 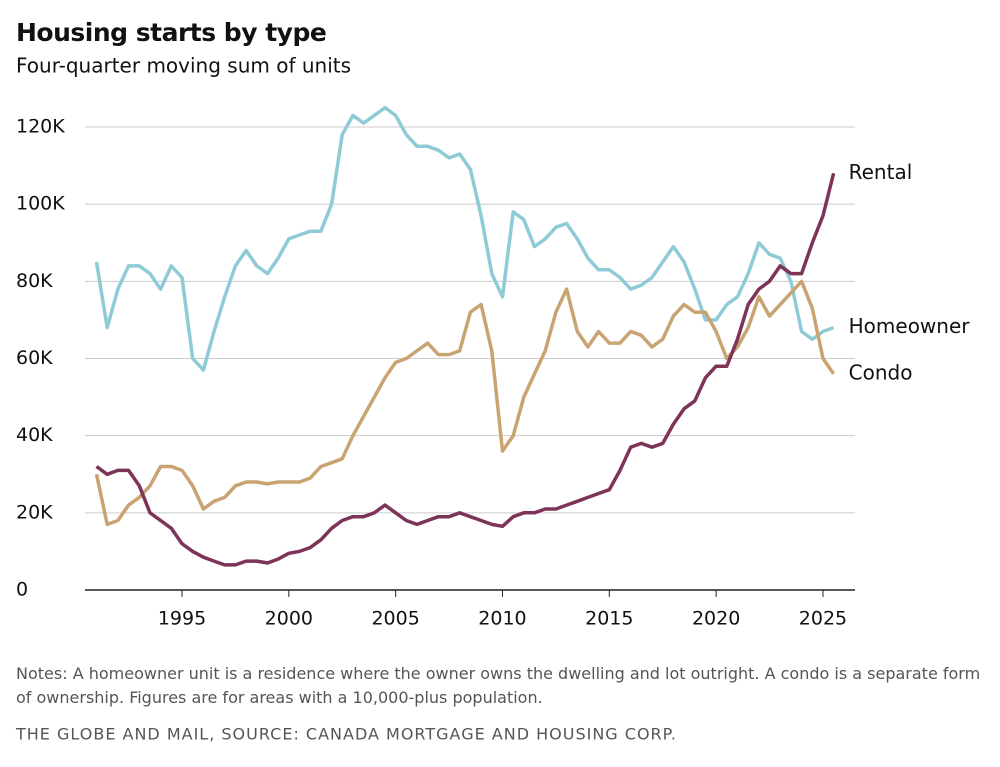 What do you see at coordinates (171, 32) in the screenshot?
I see `chart-title: Housing starts by type` at bounding box center [171, 32].